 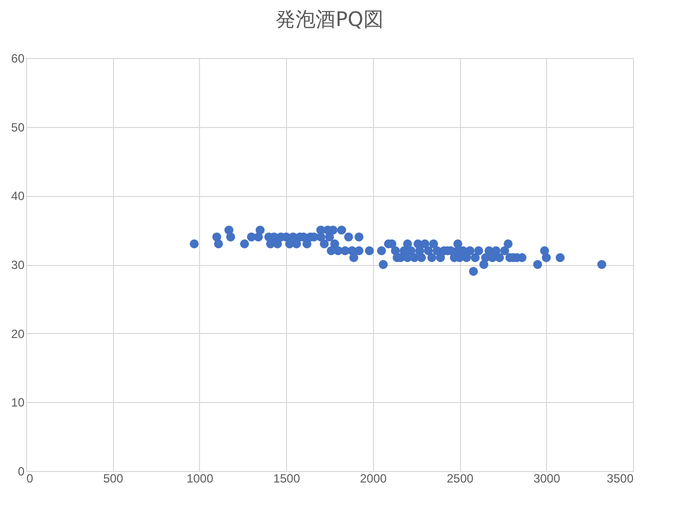 What do you see at coordinates (18, 59) in the screenshot?
I see `y-tick-label: 60` at bounding box center [18, 59].